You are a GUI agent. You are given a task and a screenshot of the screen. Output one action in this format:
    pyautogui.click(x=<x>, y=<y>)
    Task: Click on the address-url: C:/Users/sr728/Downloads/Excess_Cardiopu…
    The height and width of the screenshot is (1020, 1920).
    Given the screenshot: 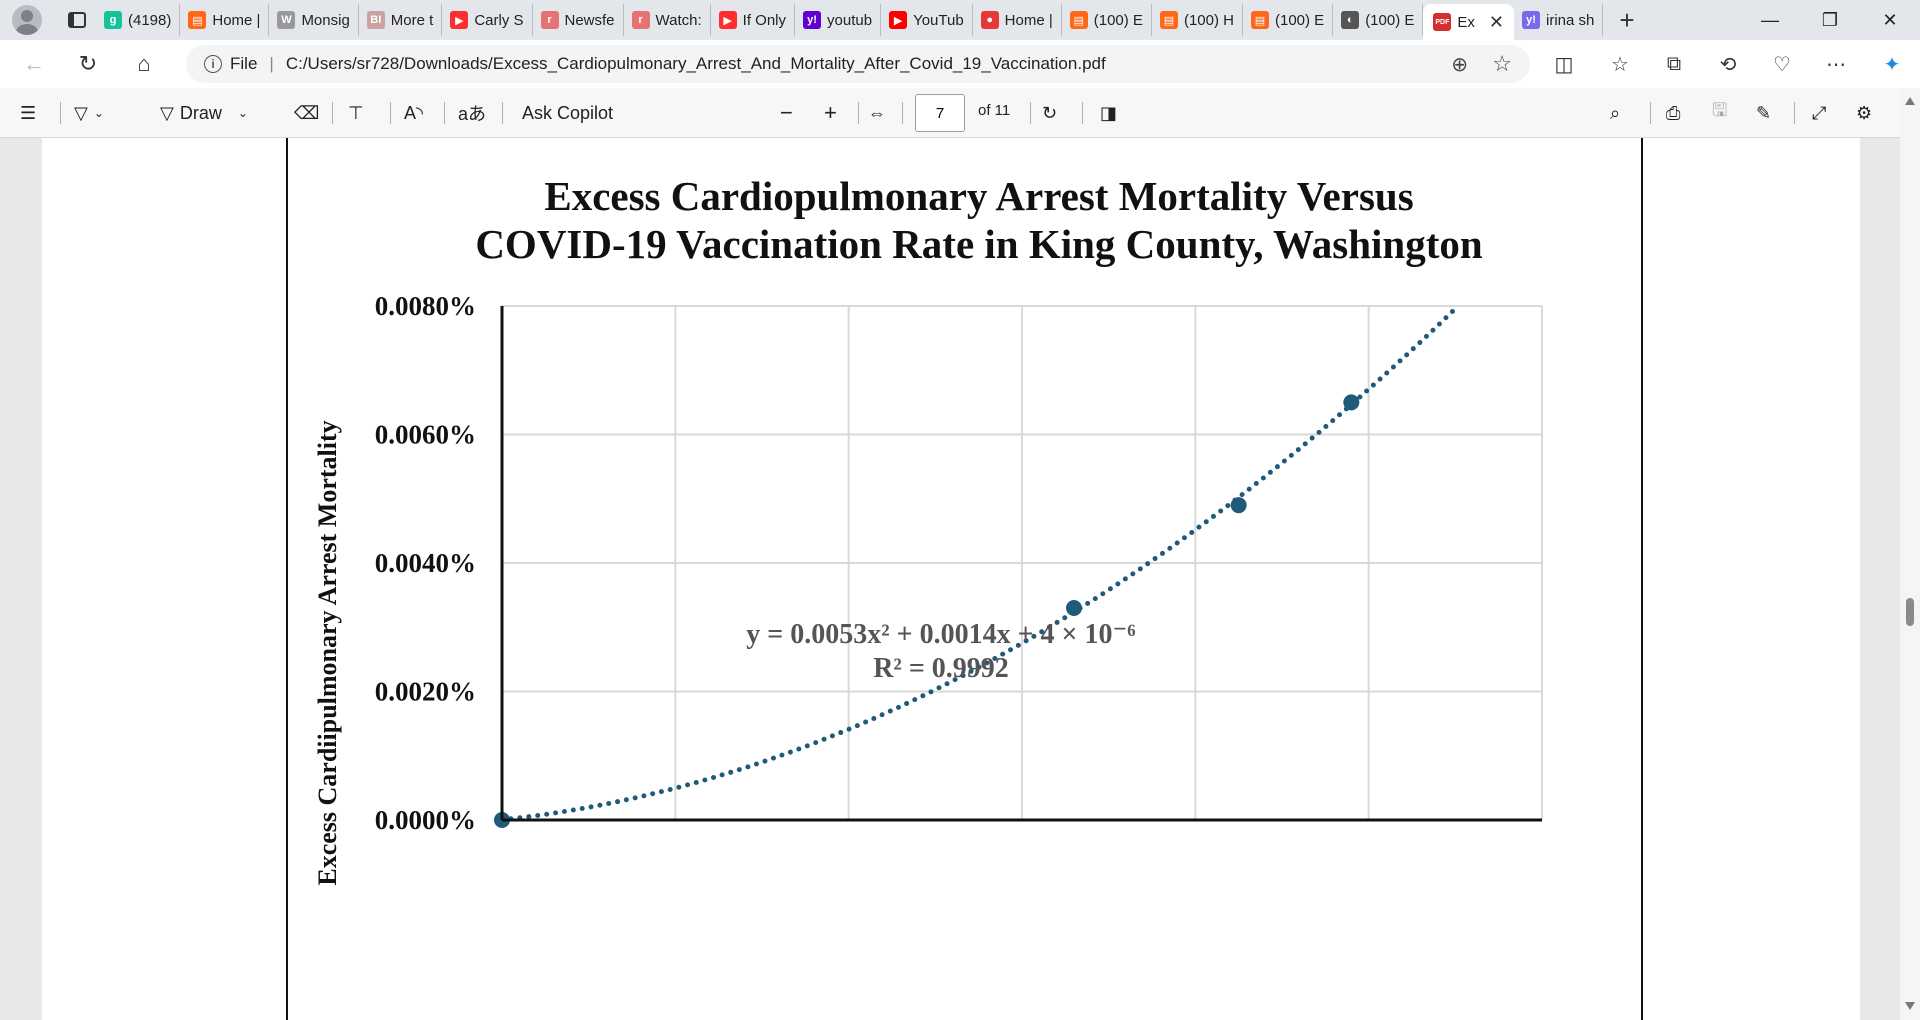 What is the action you would take?
    pyautogui.click(x=695, y=63)
    